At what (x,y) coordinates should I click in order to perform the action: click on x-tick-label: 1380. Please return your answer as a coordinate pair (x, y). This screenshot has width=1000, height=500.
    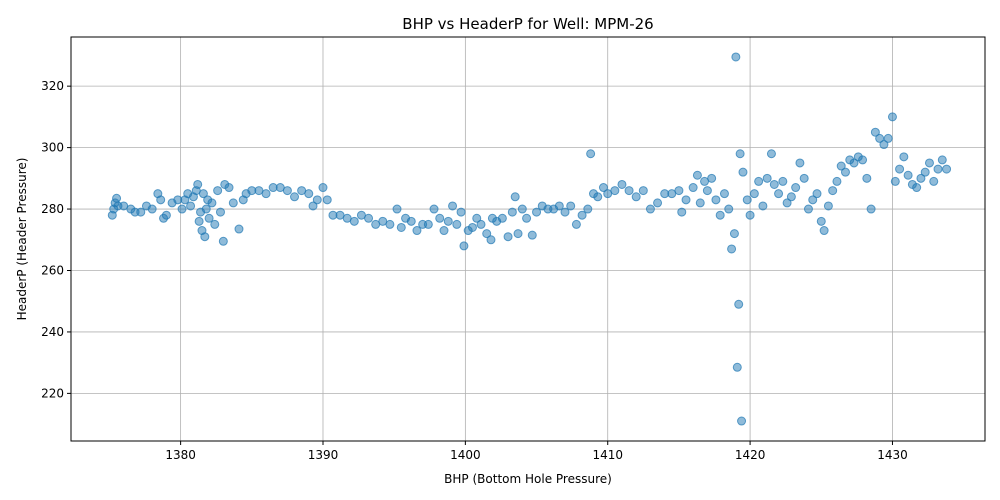
    Looking at the image, I should click on (180, 455).